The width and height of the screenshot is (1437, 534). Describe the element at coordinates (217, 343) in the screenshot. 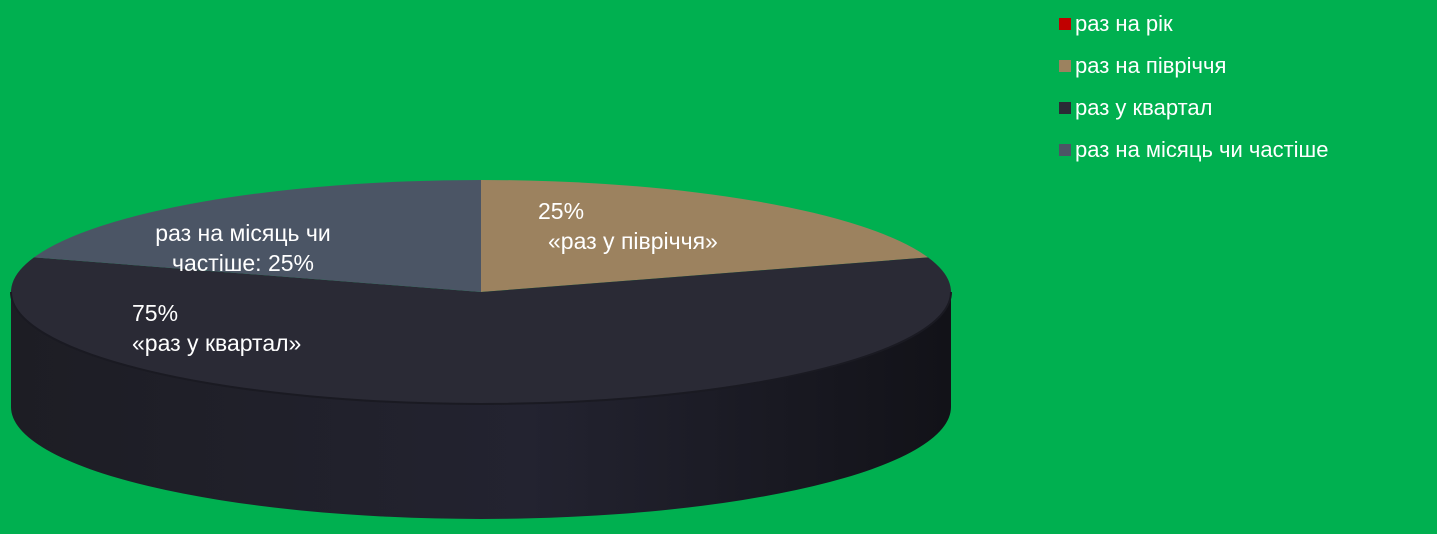

I see `data-label-quarter-line2: «раз у квартал»` at that location.